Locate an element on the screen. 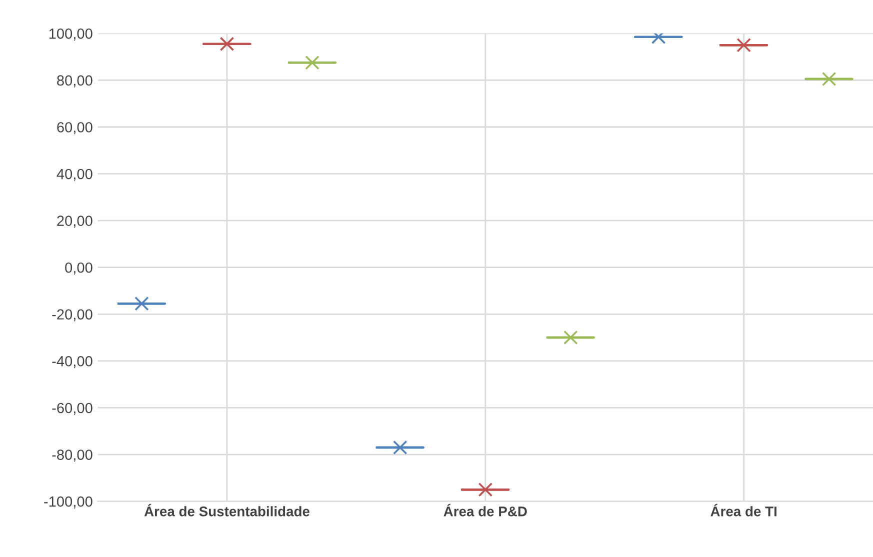  y-tick-label: -20,00 is located at coordinates (72, 315).